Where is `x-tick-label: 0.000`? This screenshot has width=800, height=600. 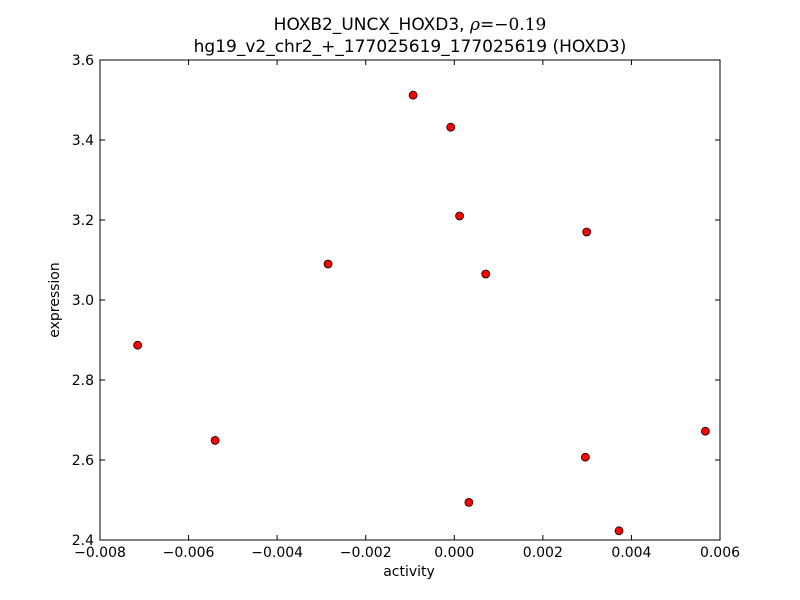
x-tick-label: 0.000 is located at coordinates (454, 553).